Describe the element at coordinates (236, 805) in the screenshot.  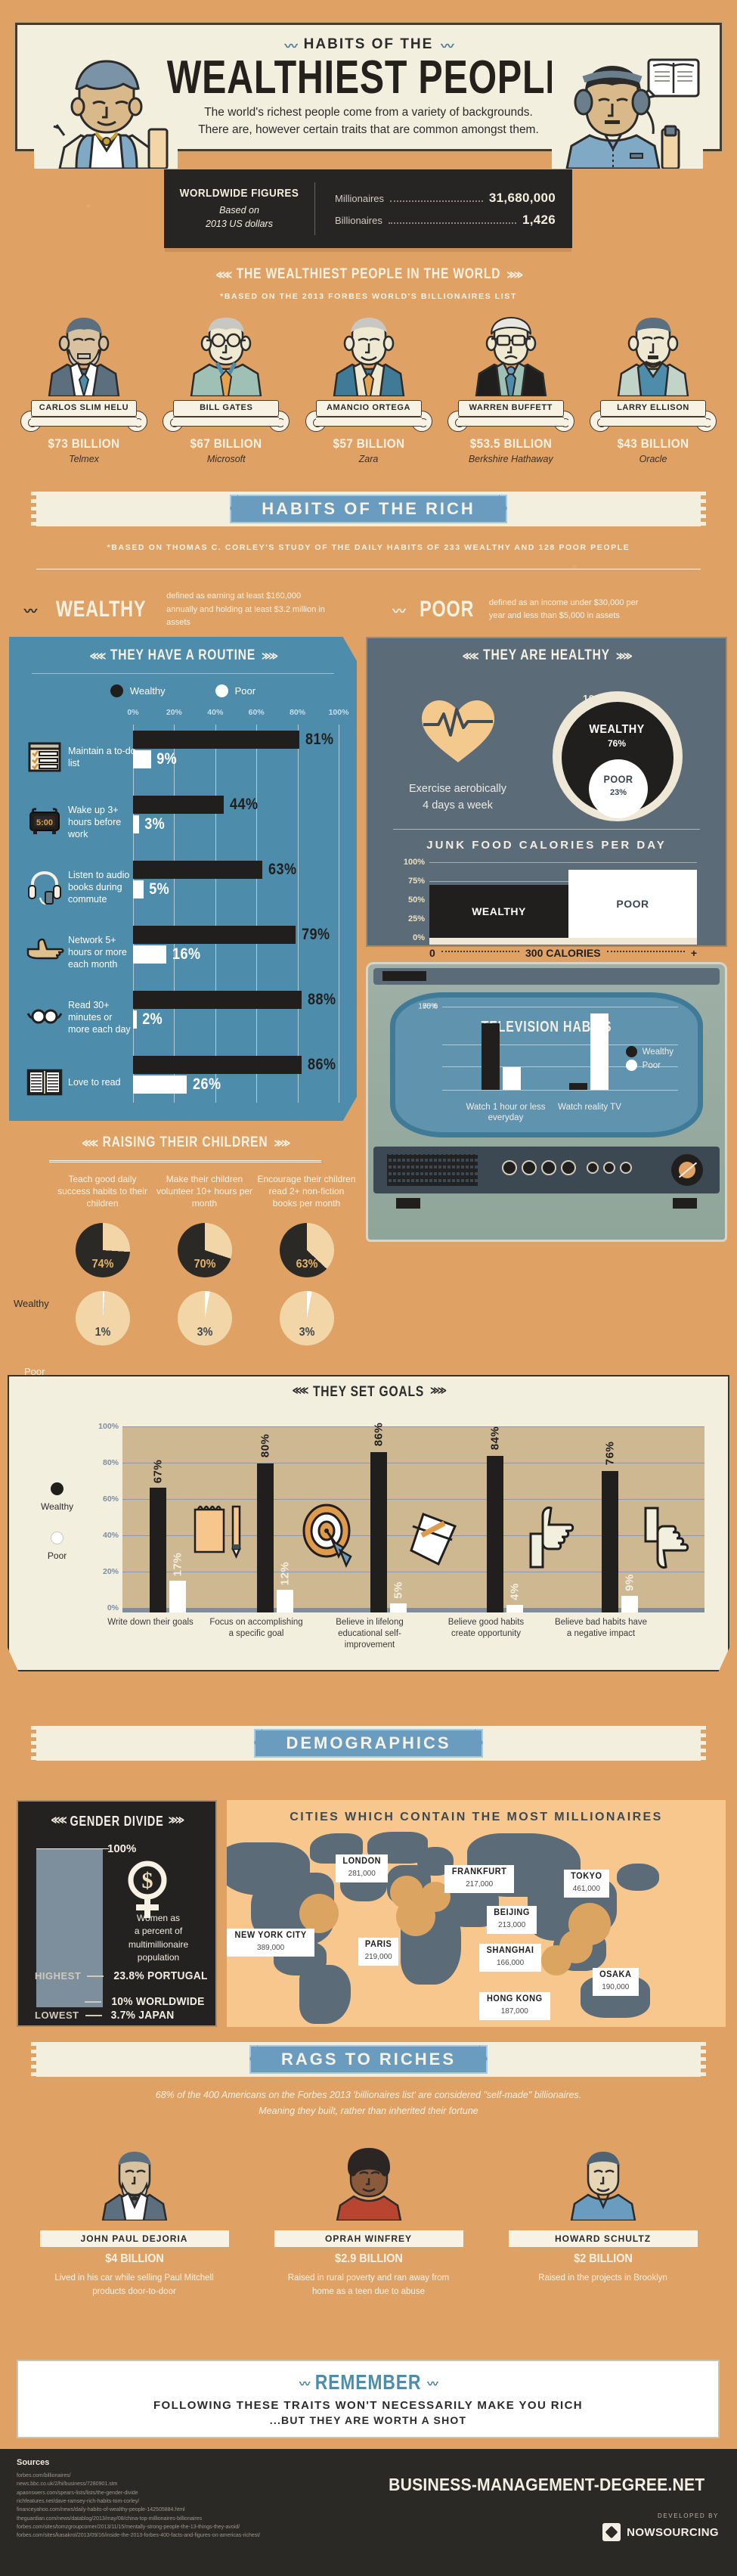
I see `bar-wealthy: 44%` at that location.